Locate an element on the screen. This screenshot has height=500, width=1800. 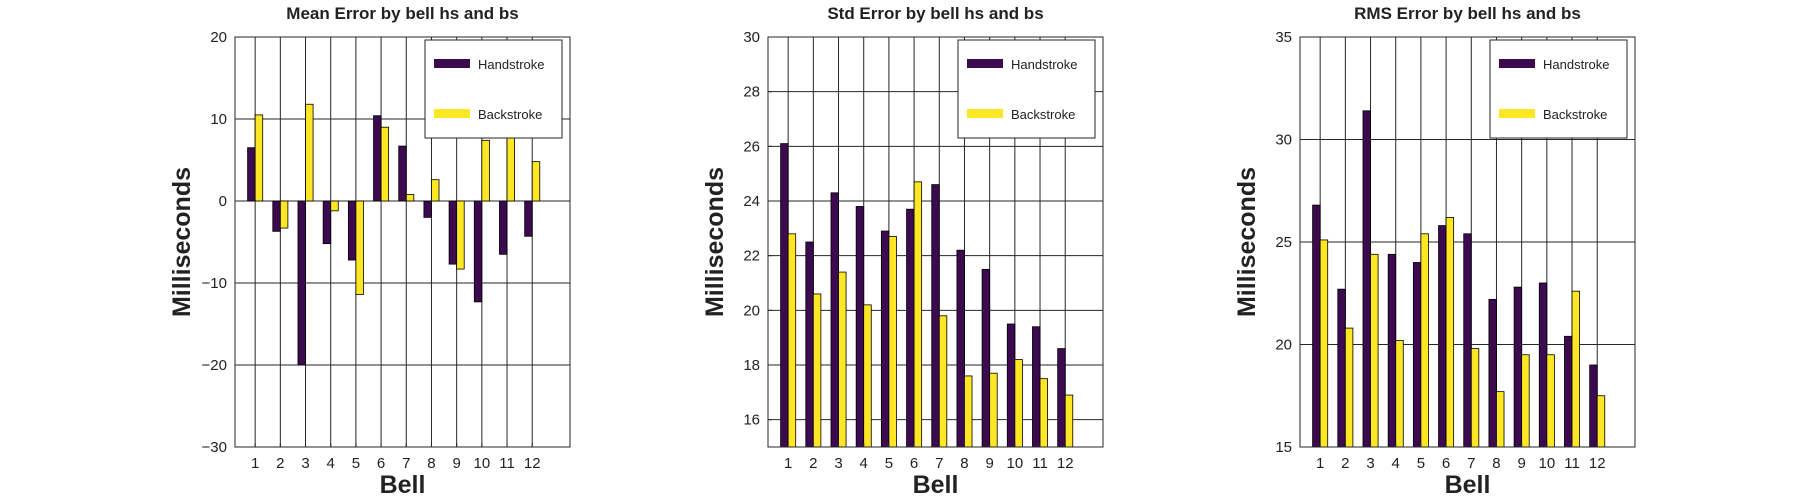
y-tick-label: 30 is located at coordinates (1283, 140).